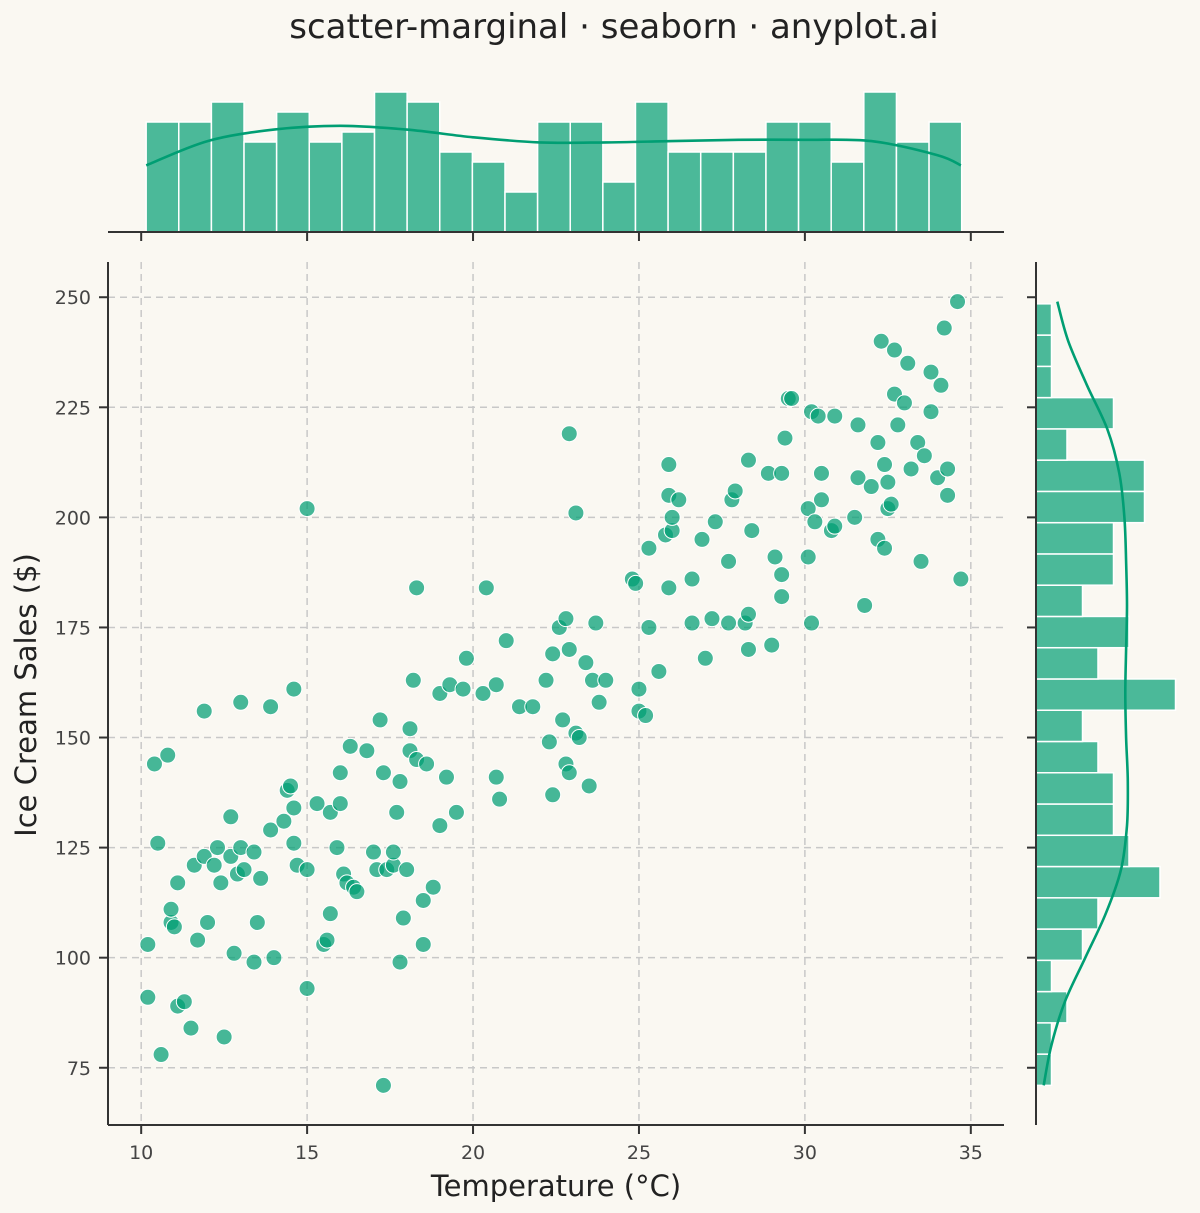  I want to click on x-tick-label: 25, so click(639, 1153).